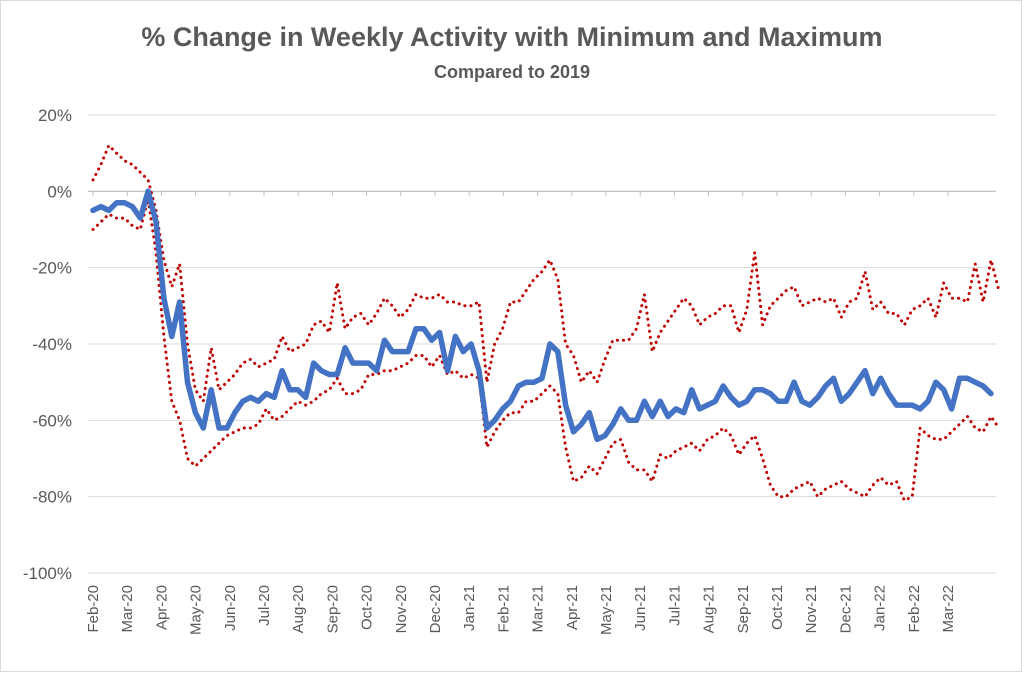 The width and height of the screenshot is (1024, 674). What do you see at coordinates (845, 609) in the screenshot?
I see `x-tick-label: Dec-21` at bounding box center [845, 609].